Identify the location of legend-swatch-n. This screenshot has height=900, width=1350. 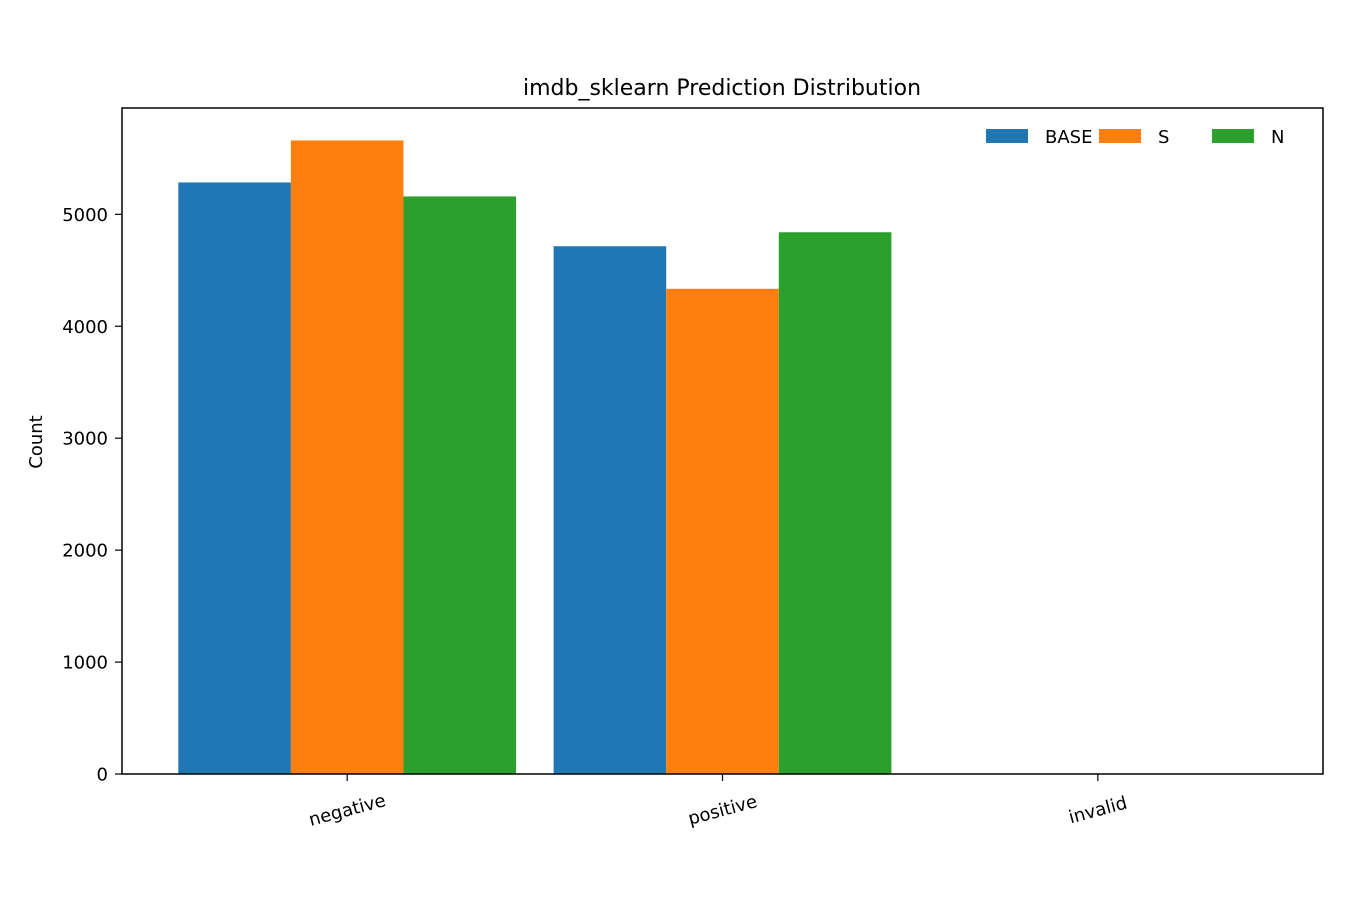
(1233, 136).